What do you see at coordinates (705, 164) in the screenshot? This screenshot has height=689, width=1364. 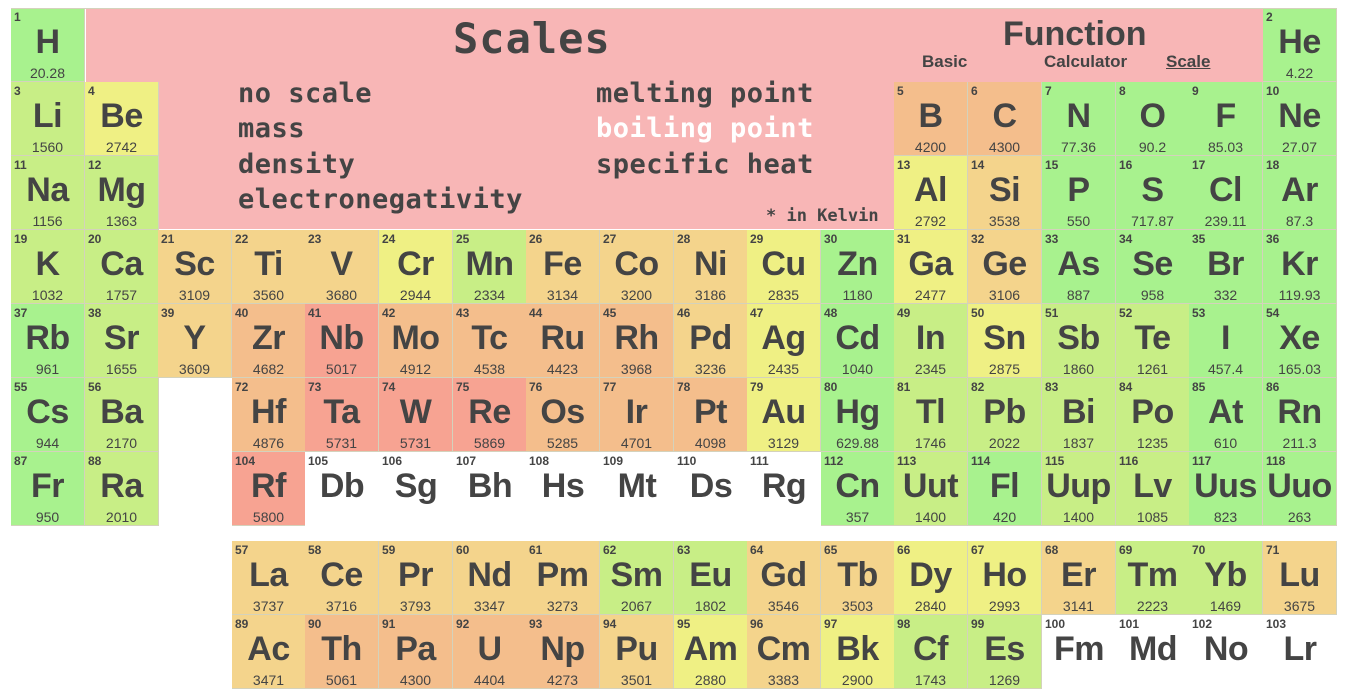 I see `option-specific-heat: specific heat` at bounding box center [705, 164].